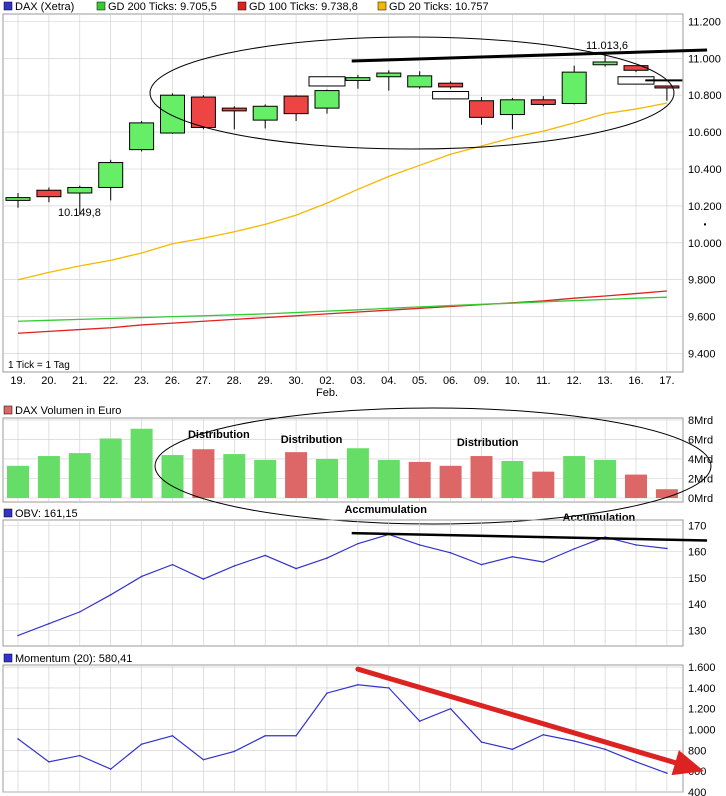  I want to click on outline-candle, so click(451, 95).